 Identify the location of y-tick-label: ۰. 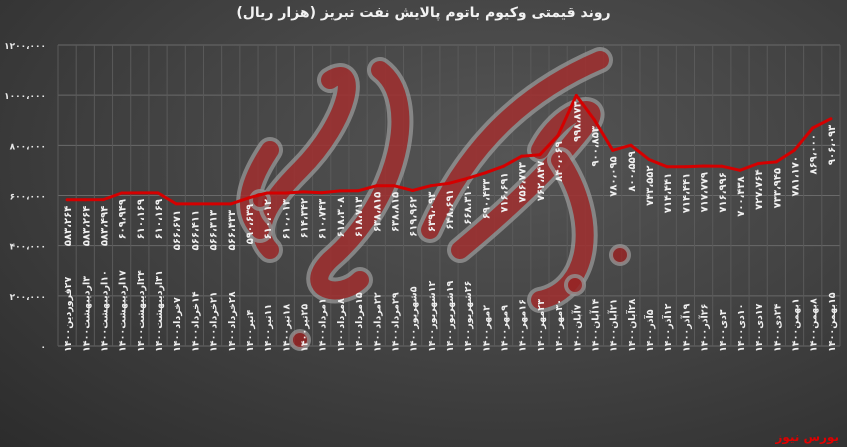
(44, 348).